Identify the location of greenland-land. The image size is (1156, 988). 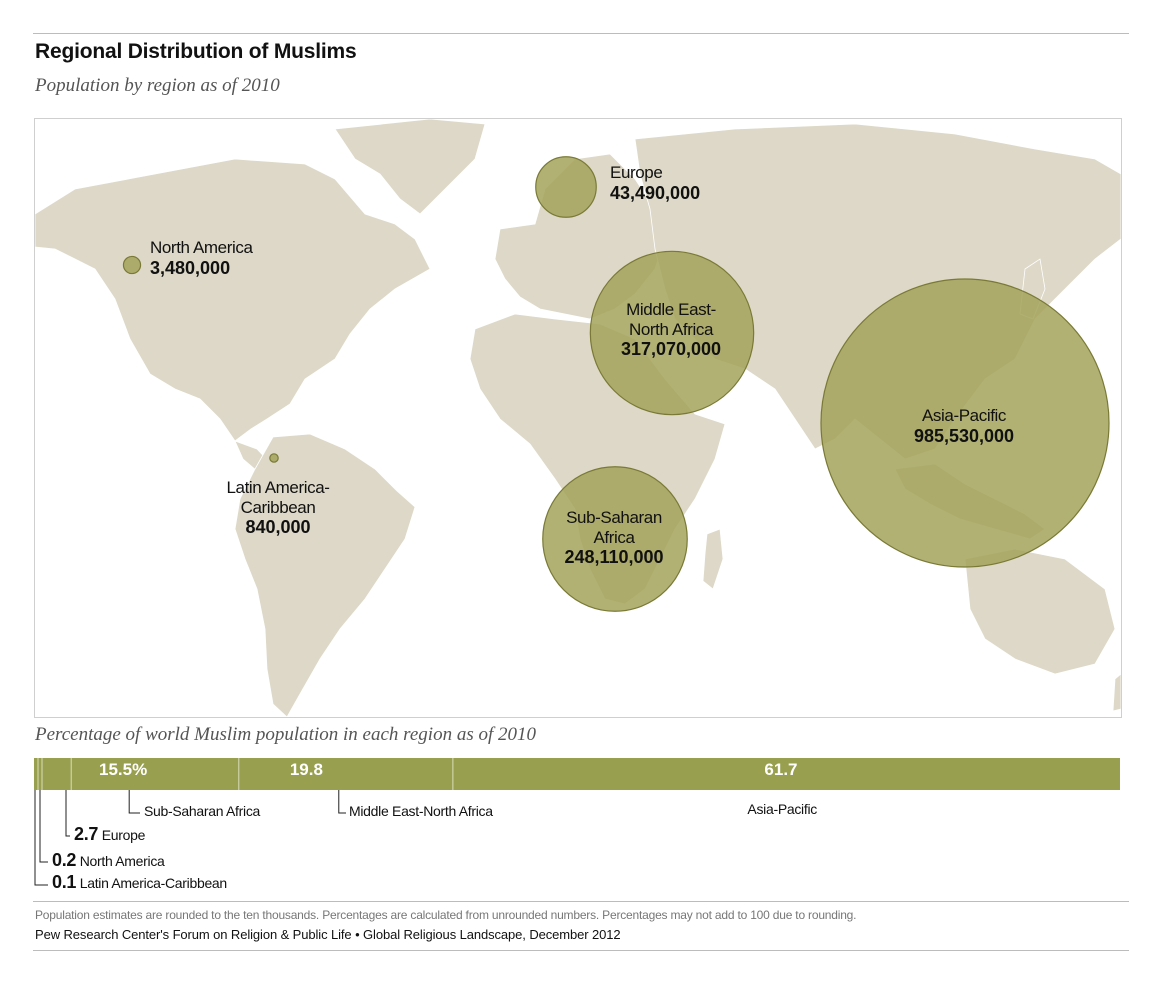
(410, 167).